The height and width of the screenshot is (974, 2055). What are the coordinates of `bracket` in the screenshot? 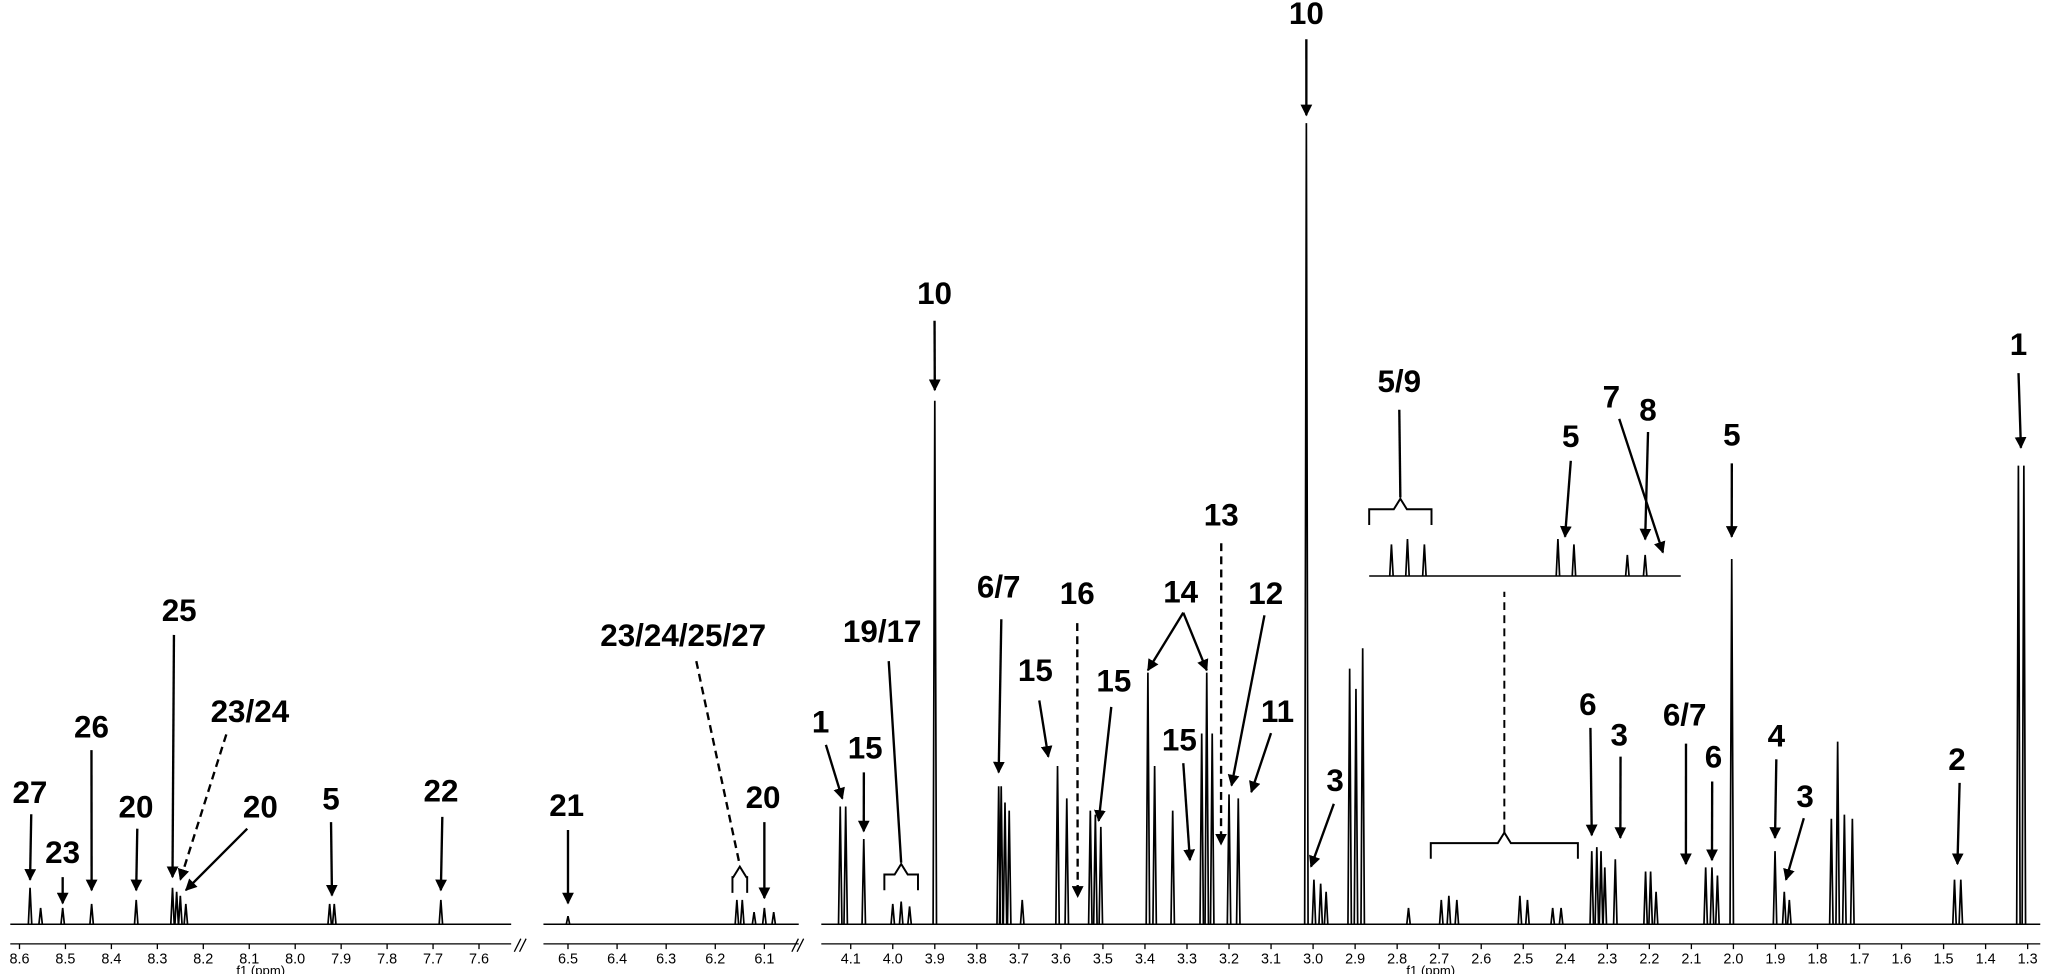 It's located at (1400, 510).